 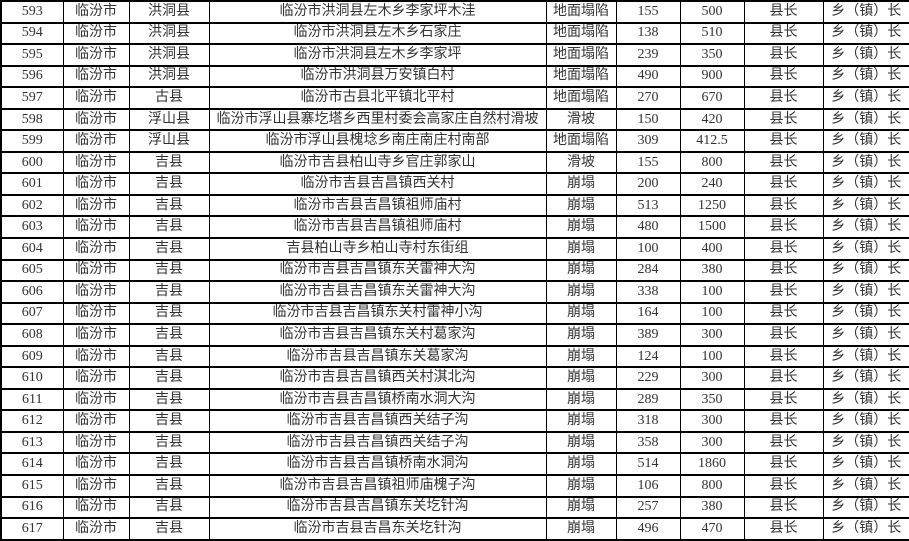 What do you see at coordinates (648, 486) in the screenshot?
I see `cell-num1: 106` at bounding box center [648, 486].